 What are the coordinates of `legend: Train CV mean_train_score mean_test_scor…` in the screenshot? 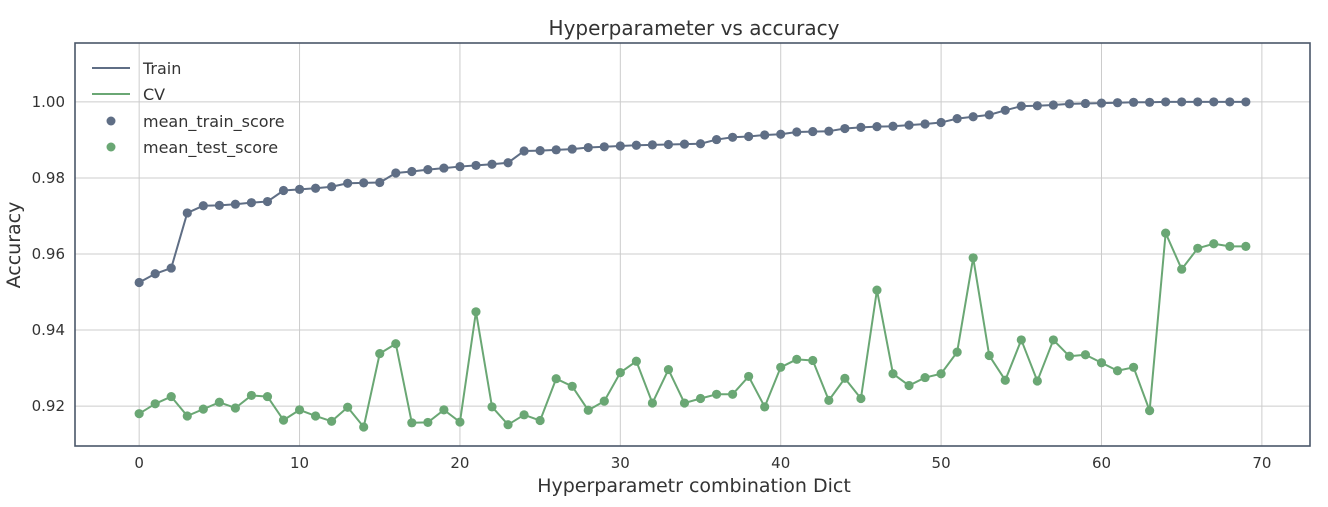 It's located at (188, 108).